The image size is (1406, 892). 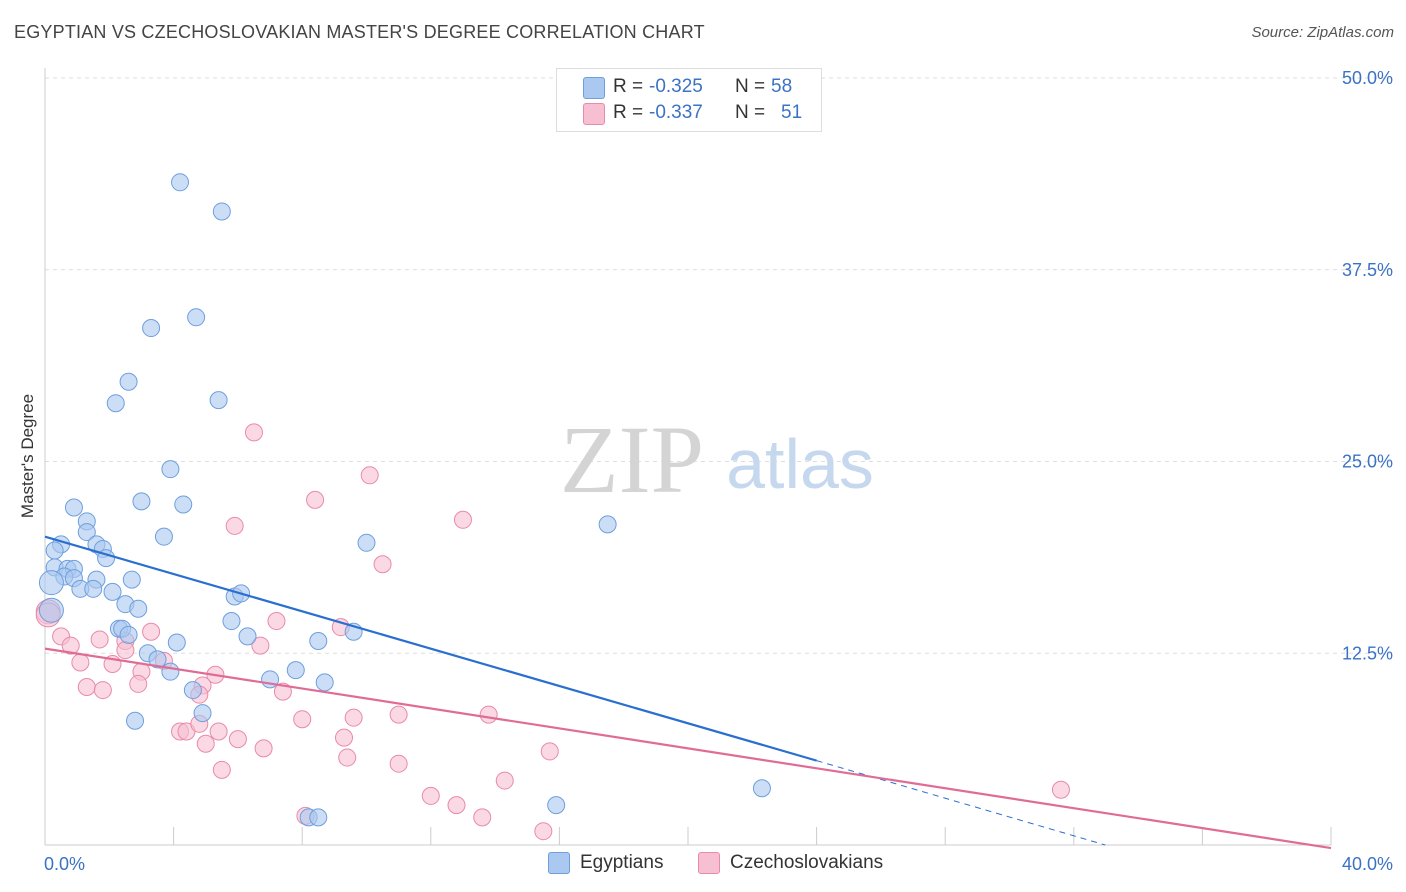 What do you see at coordinates (676, 112) in the screenshot?
I see `legend-r-value: -0.337` at bounding box center [676, 112].